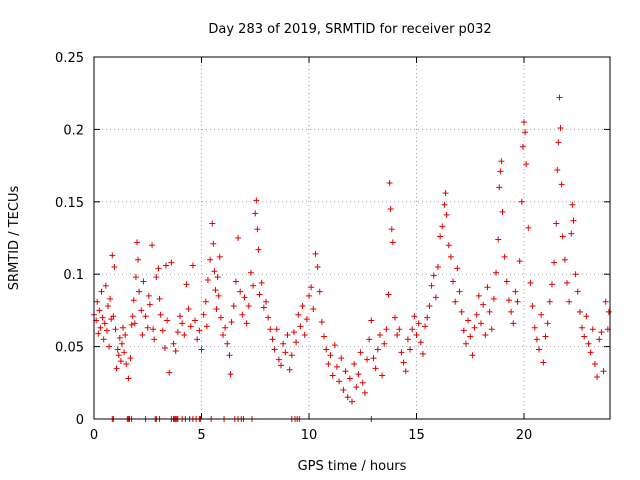 Image resolution: width=640 pixels, height=480 pixels. Describe the element at coordinates (524, 435) in the screenshot. I see `x-tick-label: 20` at that location.